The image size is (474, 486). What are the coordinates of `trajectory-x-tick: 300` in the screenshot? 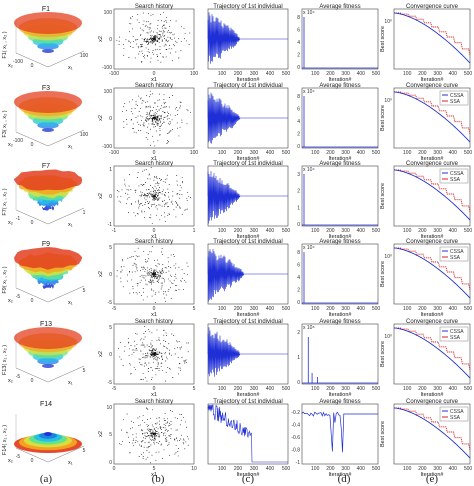 It's located at (254, 389).